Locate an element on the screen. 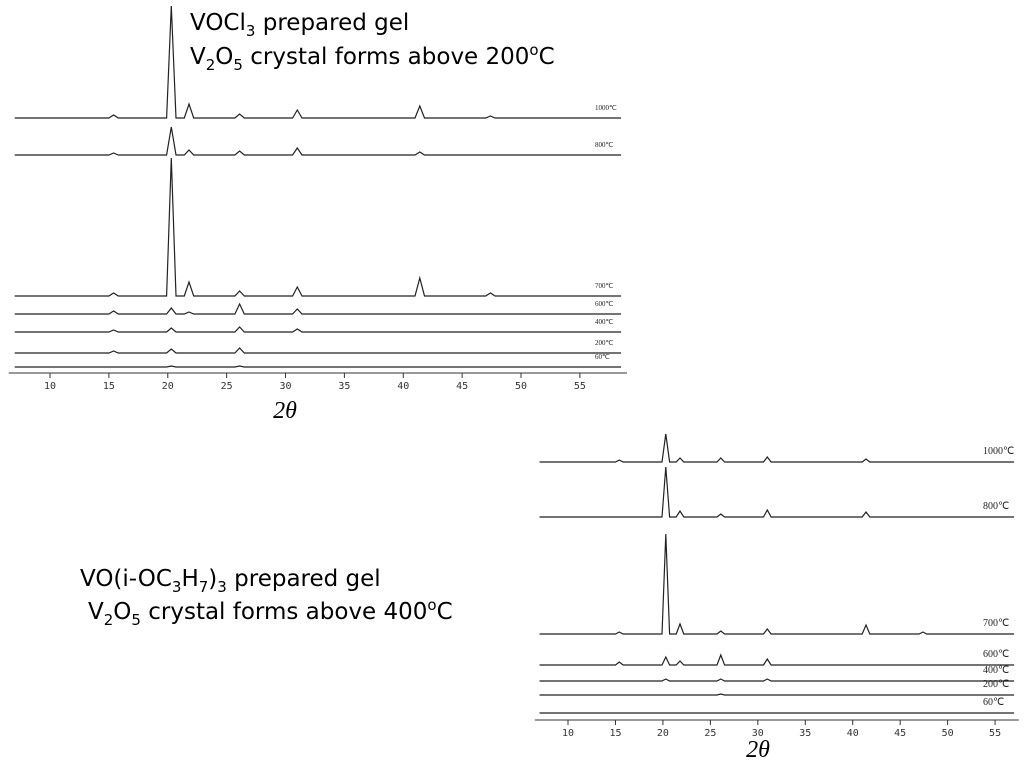 The width and height of the screenshot is (1024, 768). annotation: VO(i-OC3H7)3 prepared gel is located at coordinates (230, 581).